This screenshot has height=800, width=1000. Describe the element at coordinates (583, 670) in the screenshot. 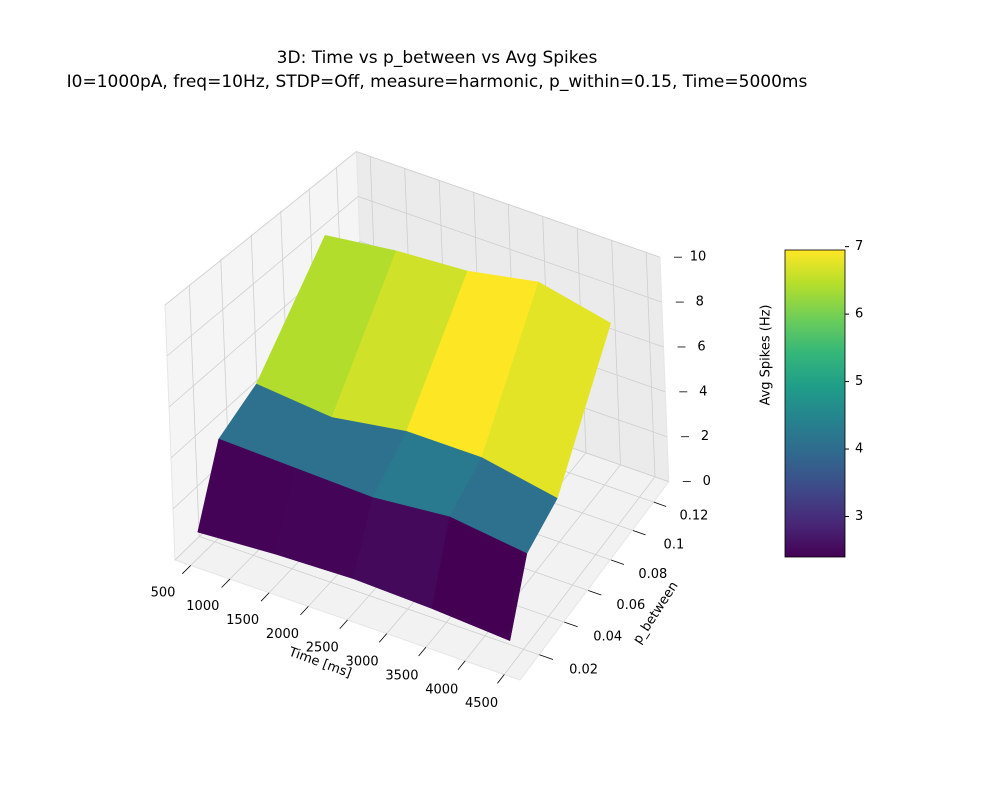

I see `y-tick-label: 0.02` at that location.